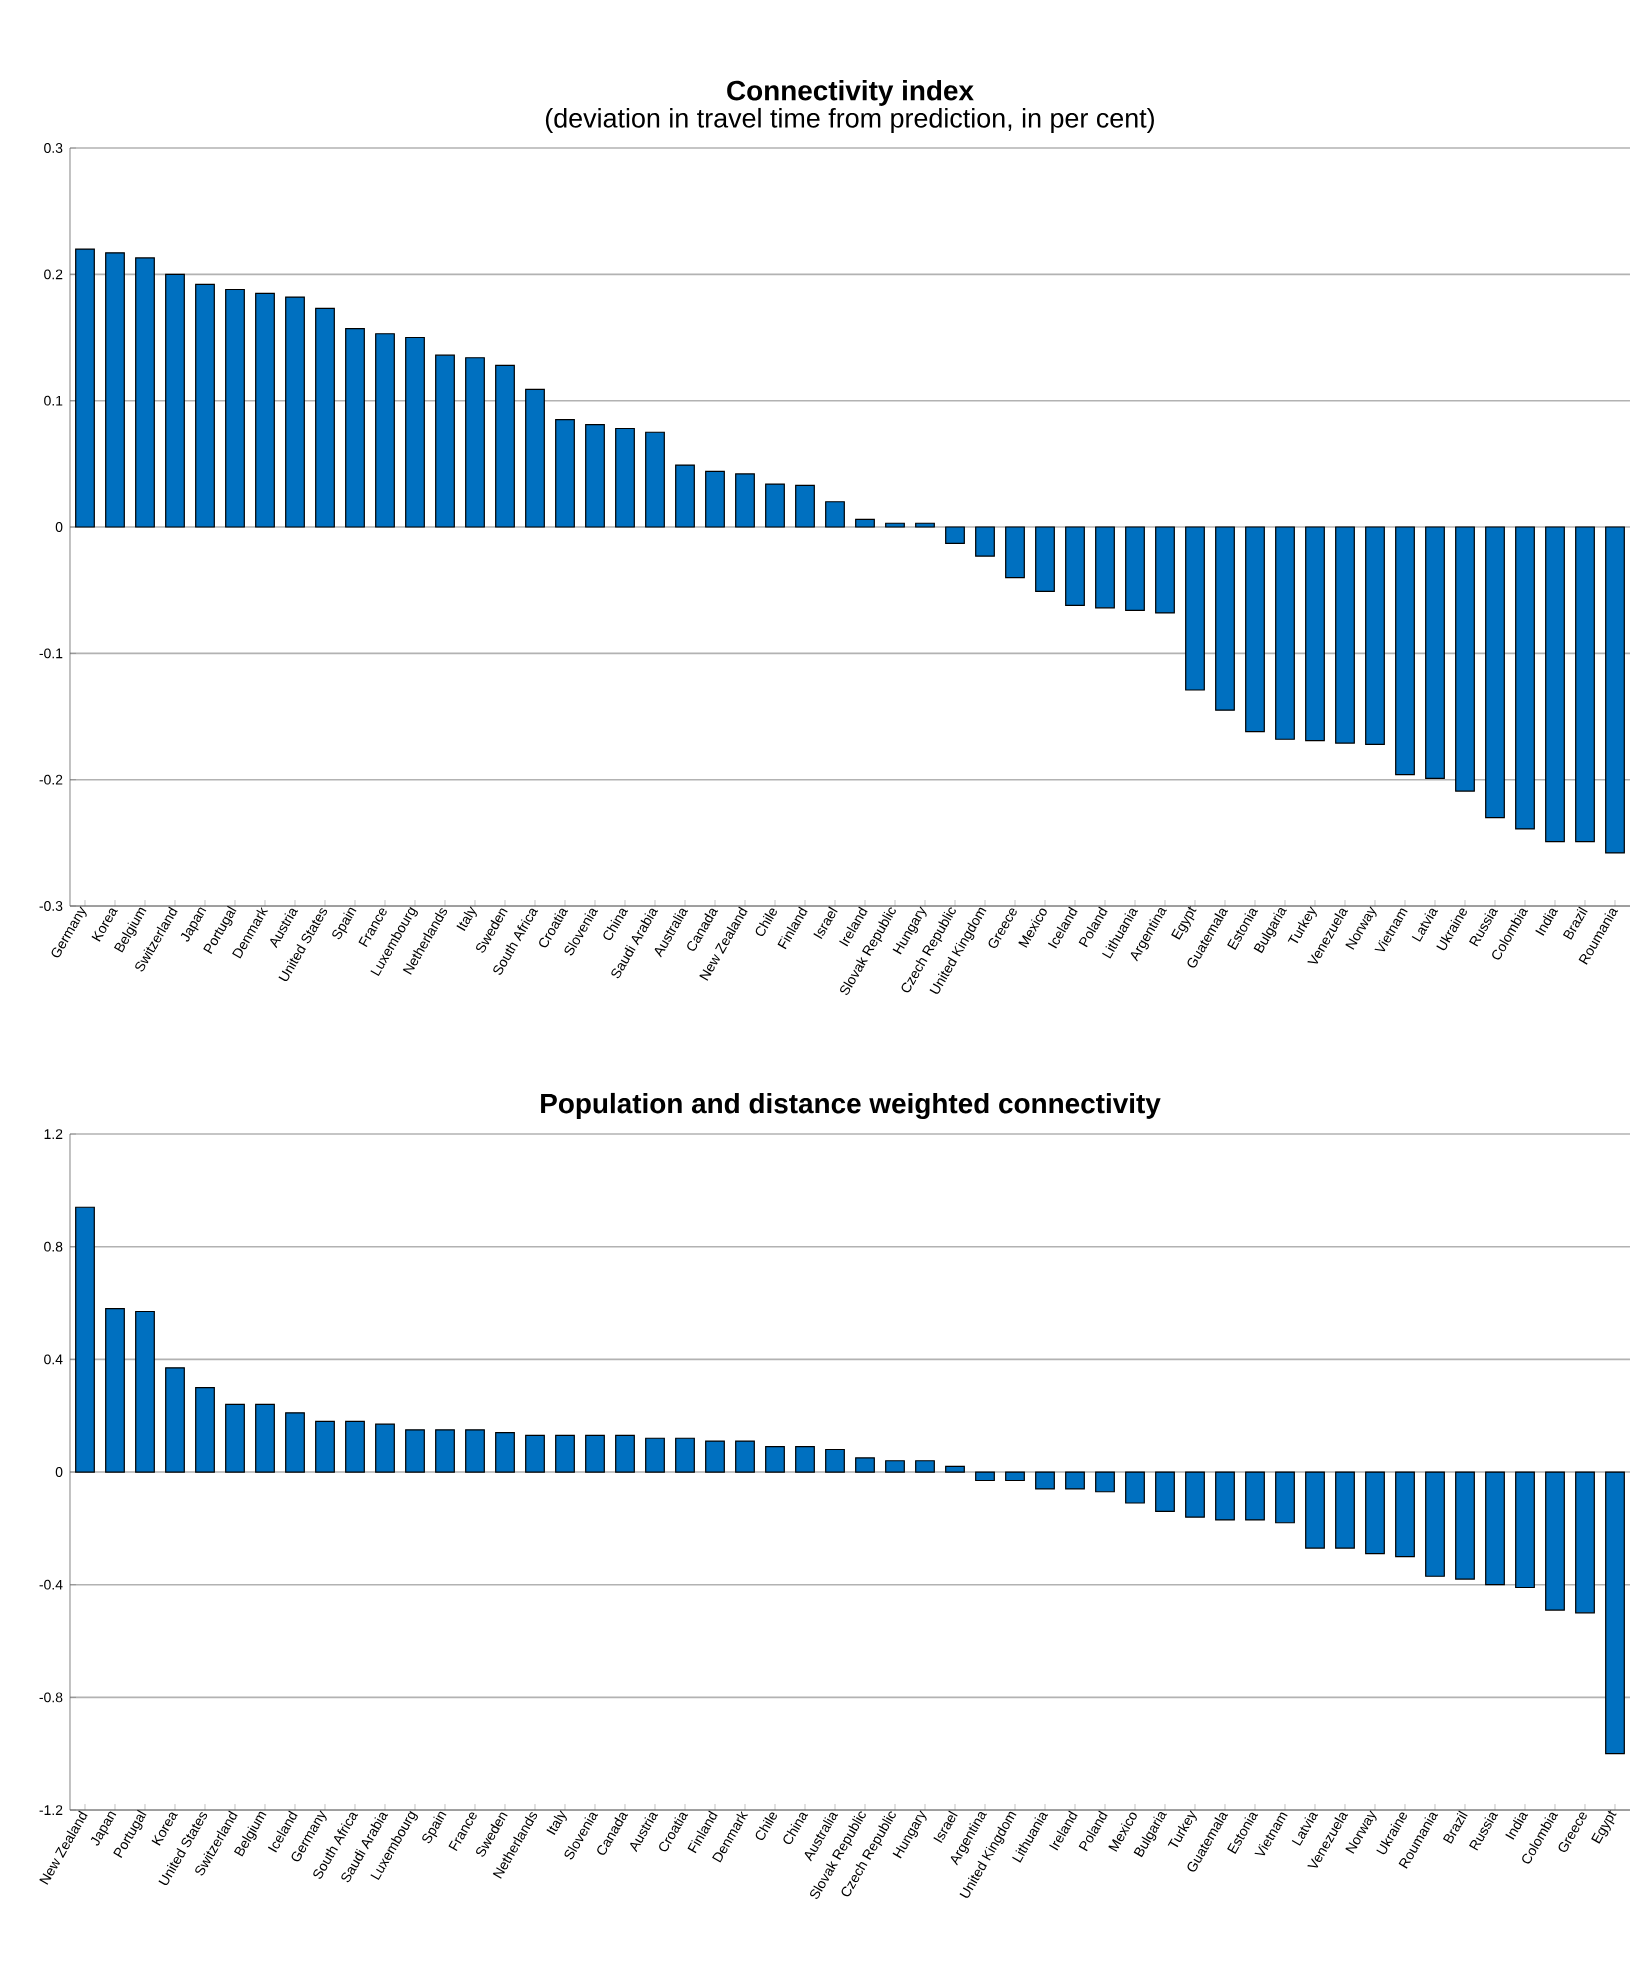 This screenshot has width=1644, height=1964. What do you see at coordinates (850, 92) in the screenshot?
I see `chart-title: Connectivity index` at bounding box center [850, 92].